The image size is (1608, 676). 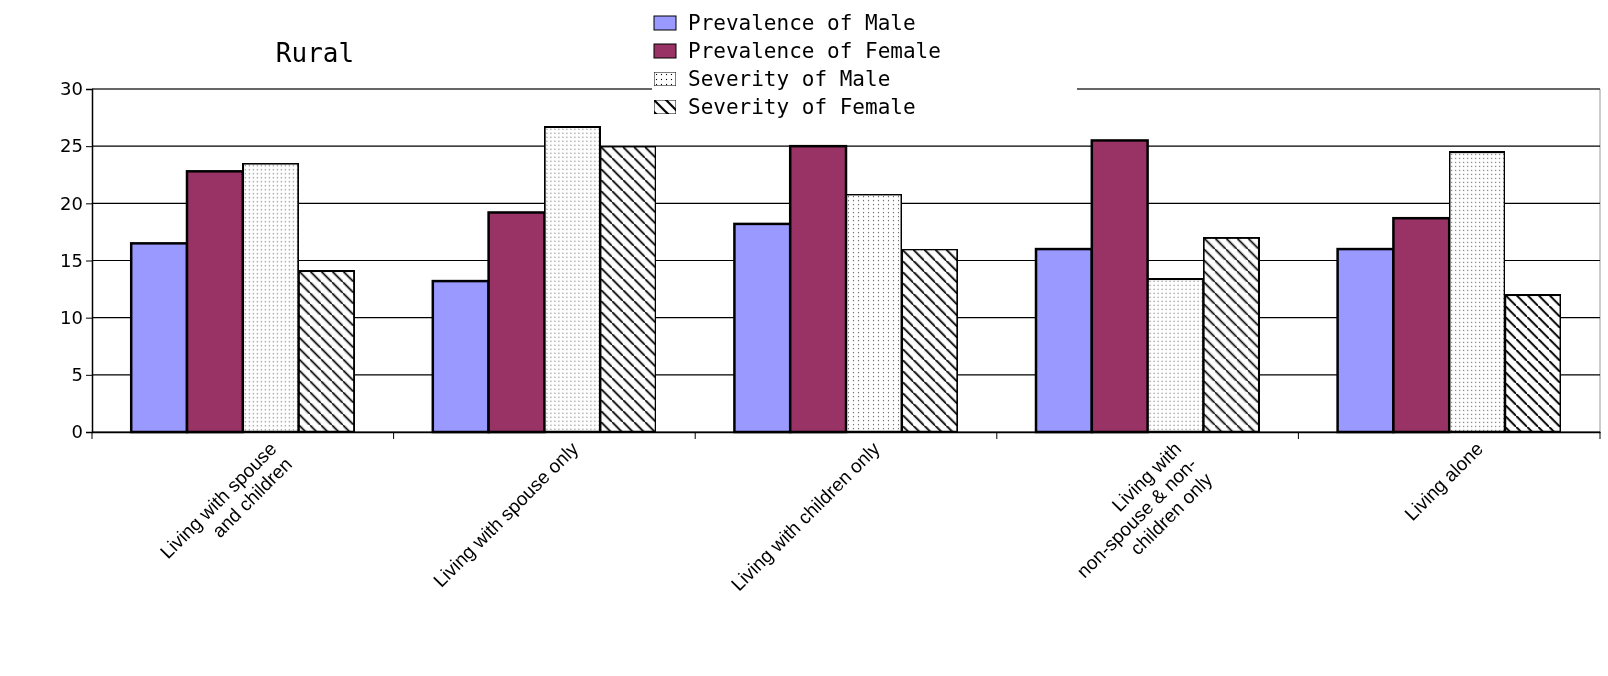 What do you see at coordinates (71, 146) in the screenshot?
I see `y-tick-label: 25` at bounding box center [71, 146].